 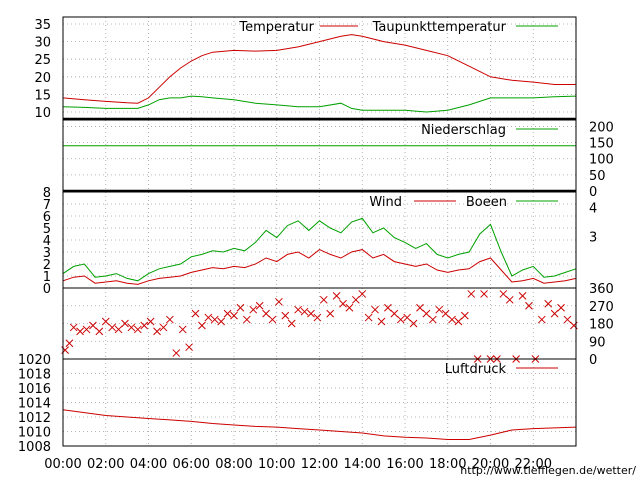 What do you see at coordinates (276, 464) in the screenshot?
I see `x-tick-label: 10:00` at bounding box center [276, 464].